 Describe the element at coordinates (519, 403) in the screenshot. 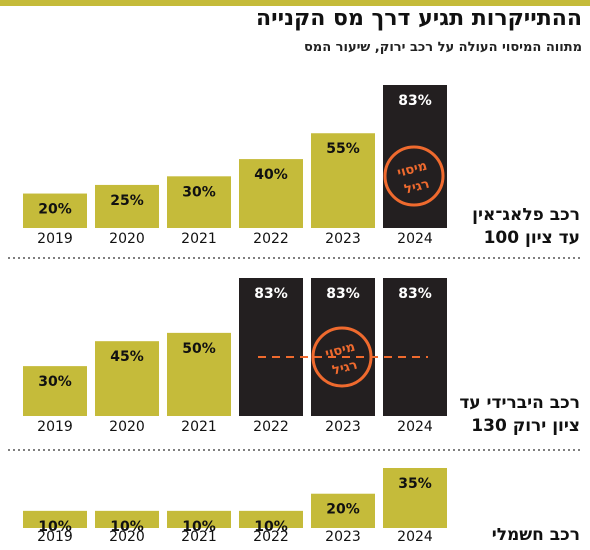

I see `group-label: רכב היברידי עד` at that location.